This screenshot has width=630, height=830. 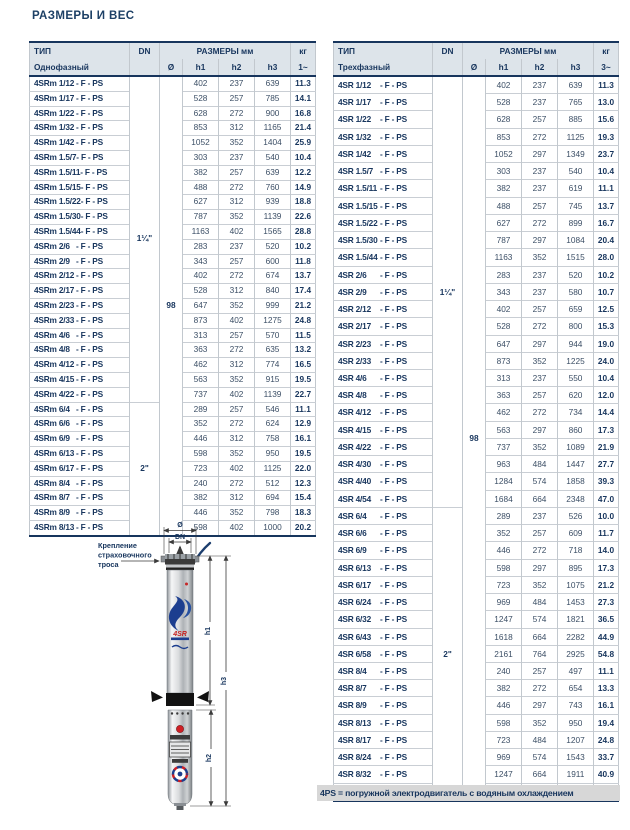 What do you see at coordinates (172, 217) in the screenshot?
I see `table-row: 4SRm 1.5/30- F - PS 787 352 1139 22.6` at bounding box center [172, 217].